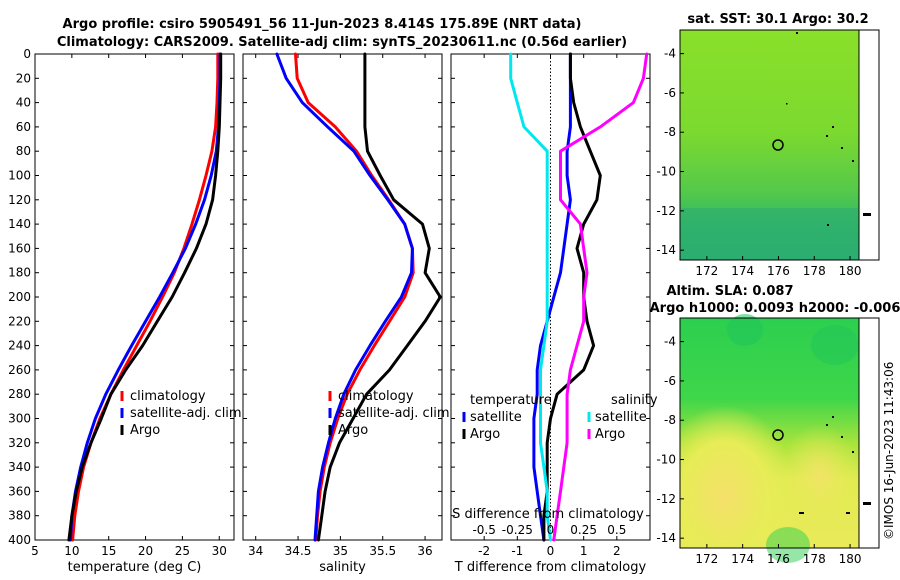 The width and height of the screenshot is (900, 580). What do you see at coordinates (511, 400) in the screenshot?
I see `legend-title-temperature: temperature` at bounding box center [511, 400].